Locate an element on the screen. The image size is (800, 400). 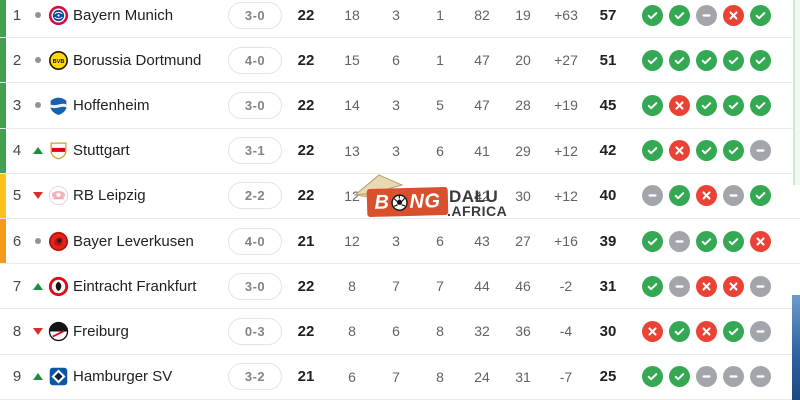
points: 25 is located at coordinates (608, 377).